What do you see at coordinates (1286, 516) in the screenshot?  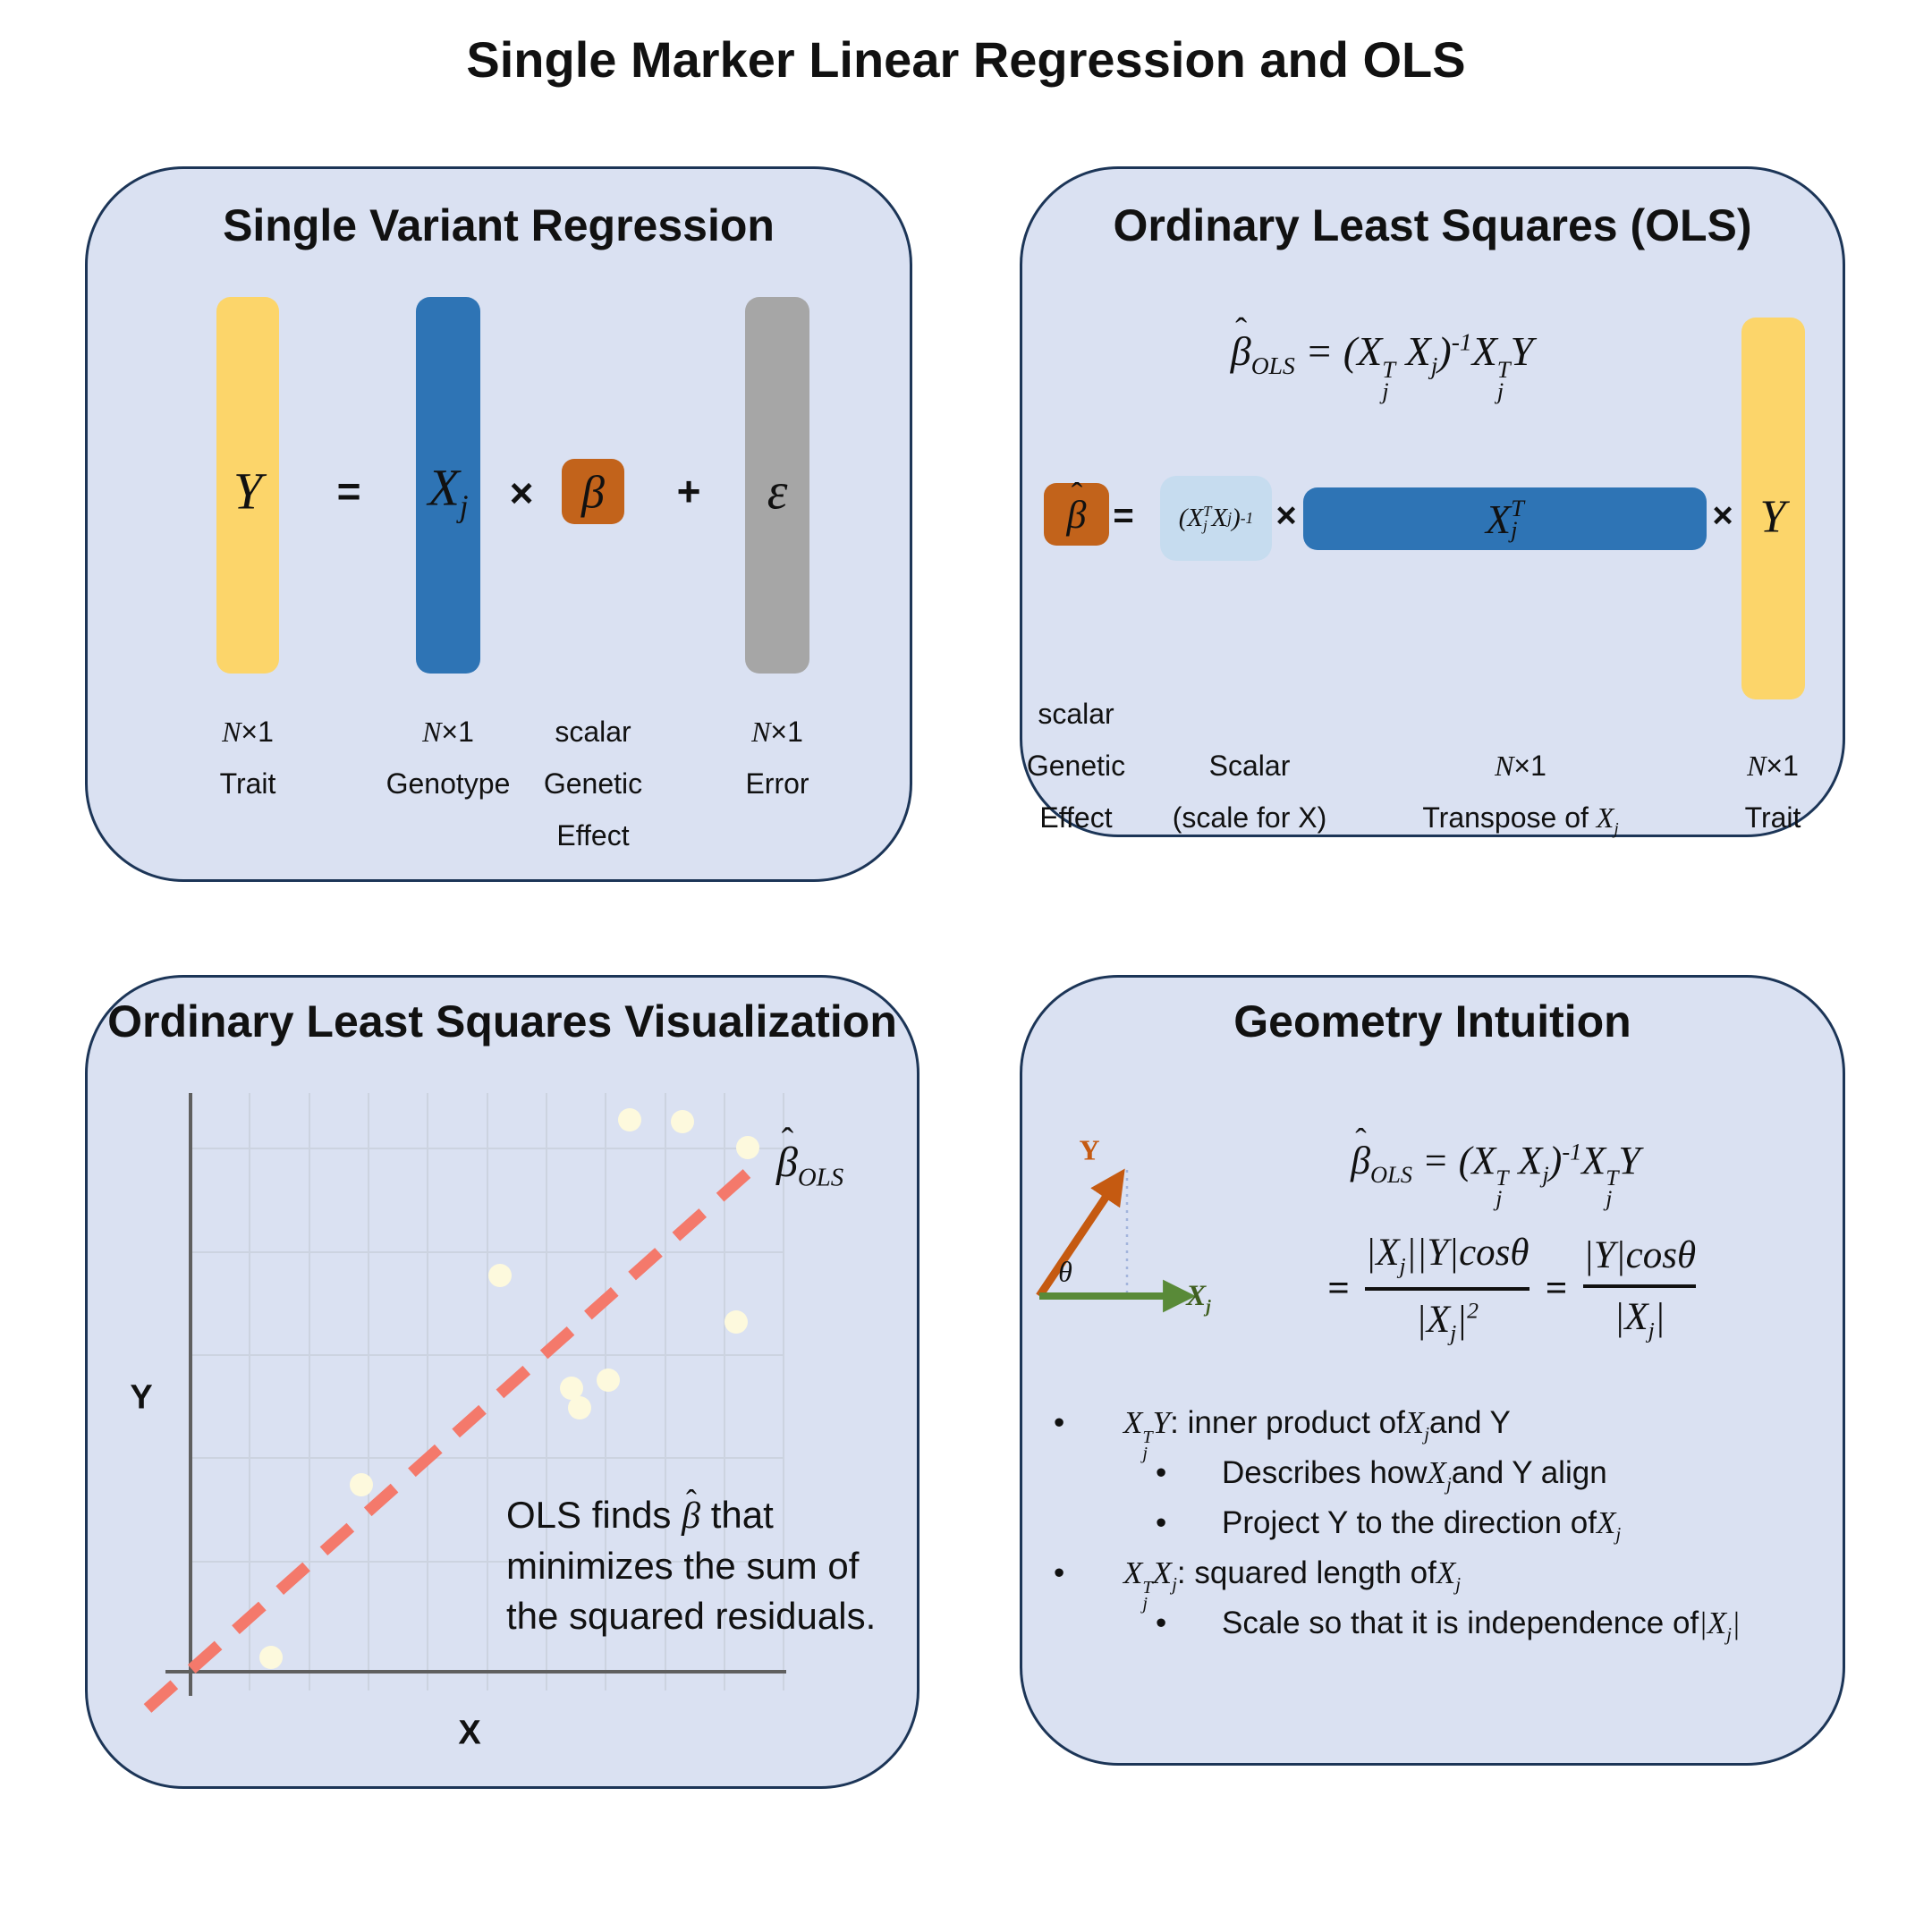 I see `times-sign-2: ×` at bounding box center [1286, 516].